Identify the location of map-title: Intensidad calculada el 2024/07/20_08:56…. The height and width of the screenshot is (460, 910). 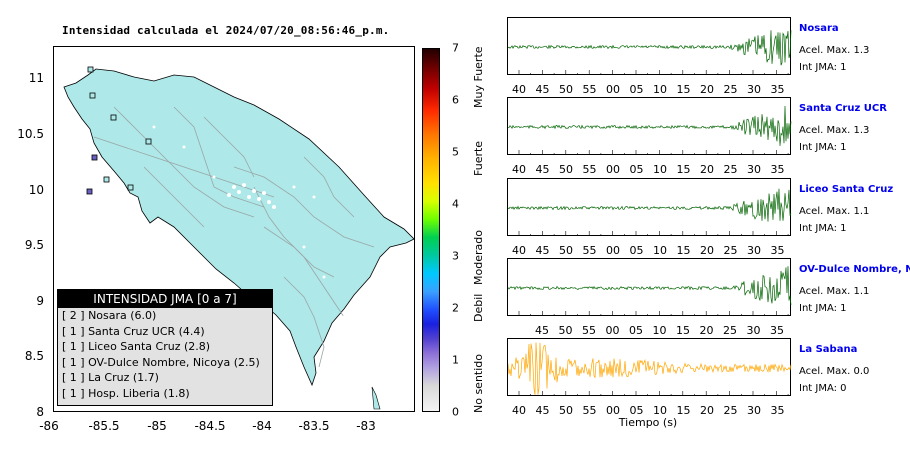
(226, 30).